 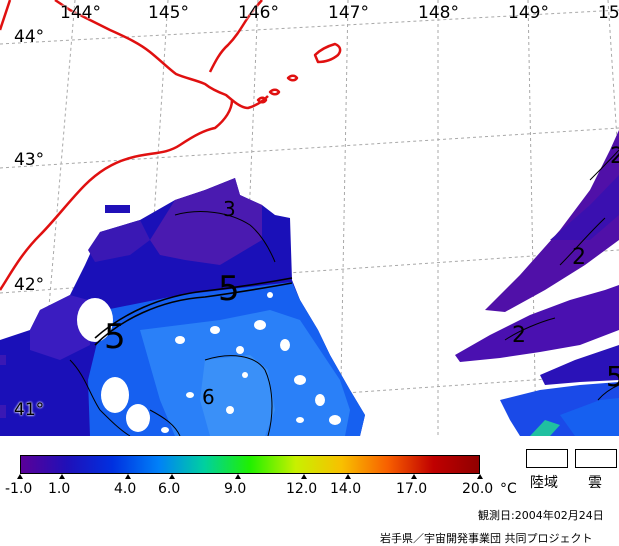 I want to click on latitude-label-42: 42°, so click(x=29, y=285).